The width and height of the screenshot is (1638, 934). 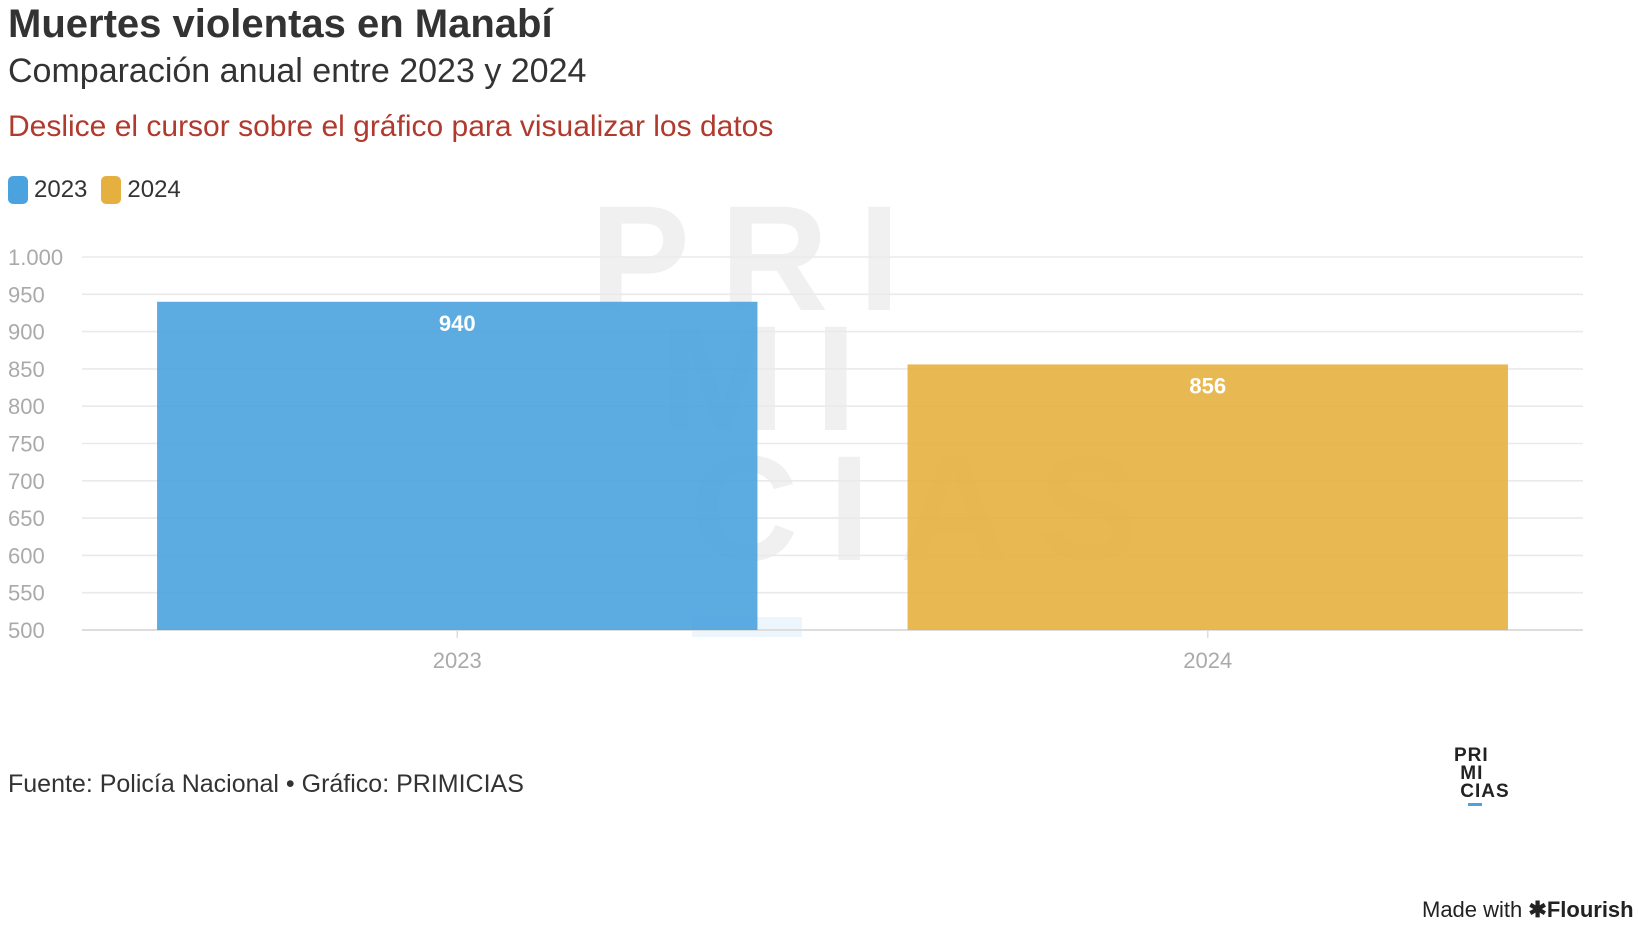 I want to click on logo-line-2: MI, so click(x=1469, y=773).